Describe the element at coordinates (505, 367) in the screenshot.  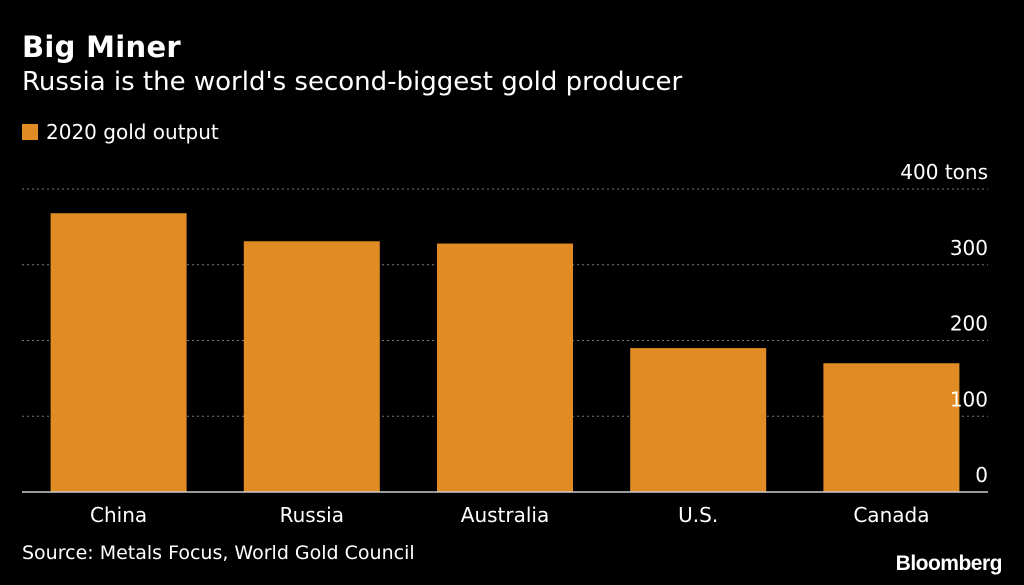
I see `bar-australia` at that location.